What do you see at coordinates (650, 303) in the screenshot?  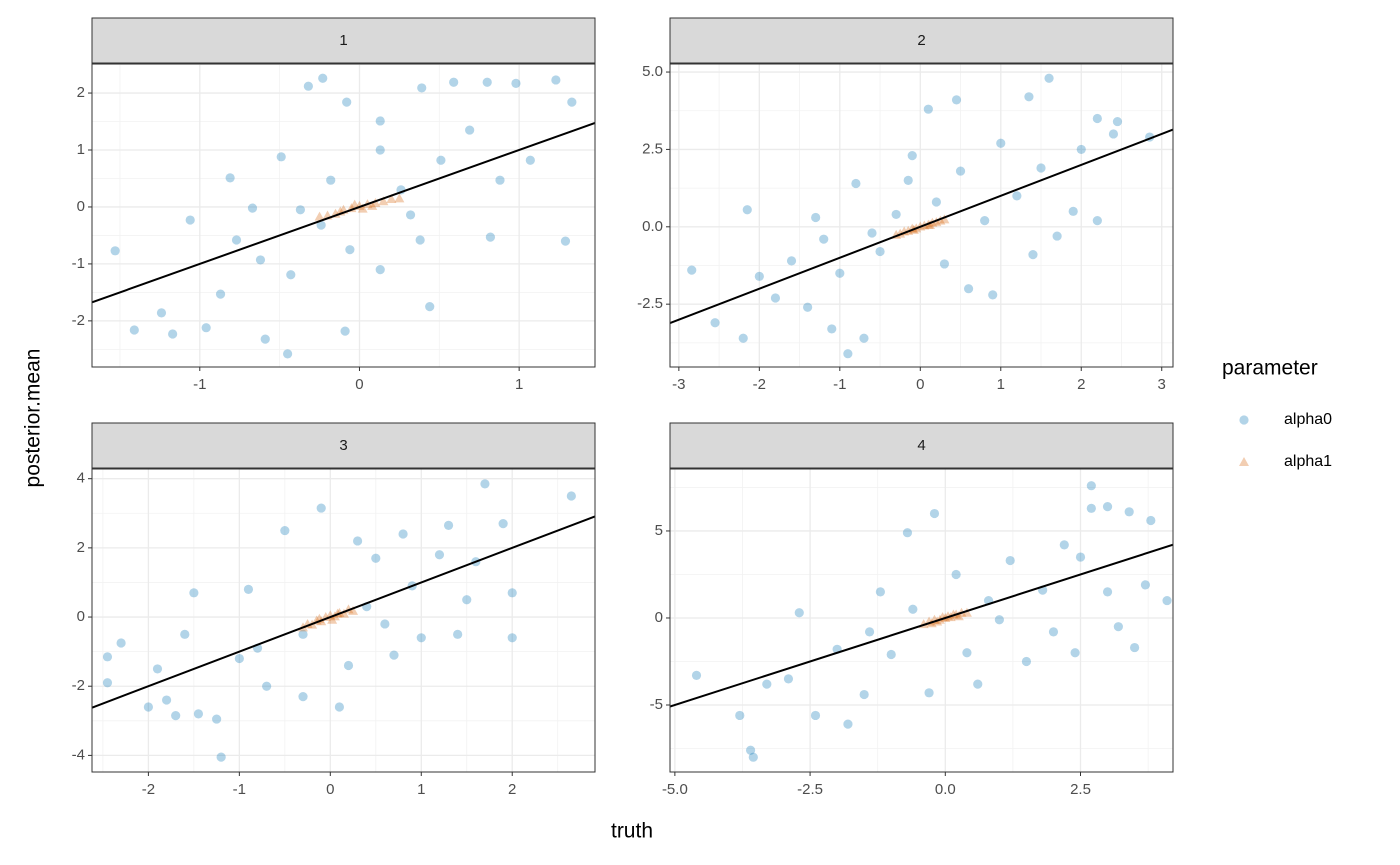 I see `y-tick-label: -2.5` at bounding box center [650, 303].